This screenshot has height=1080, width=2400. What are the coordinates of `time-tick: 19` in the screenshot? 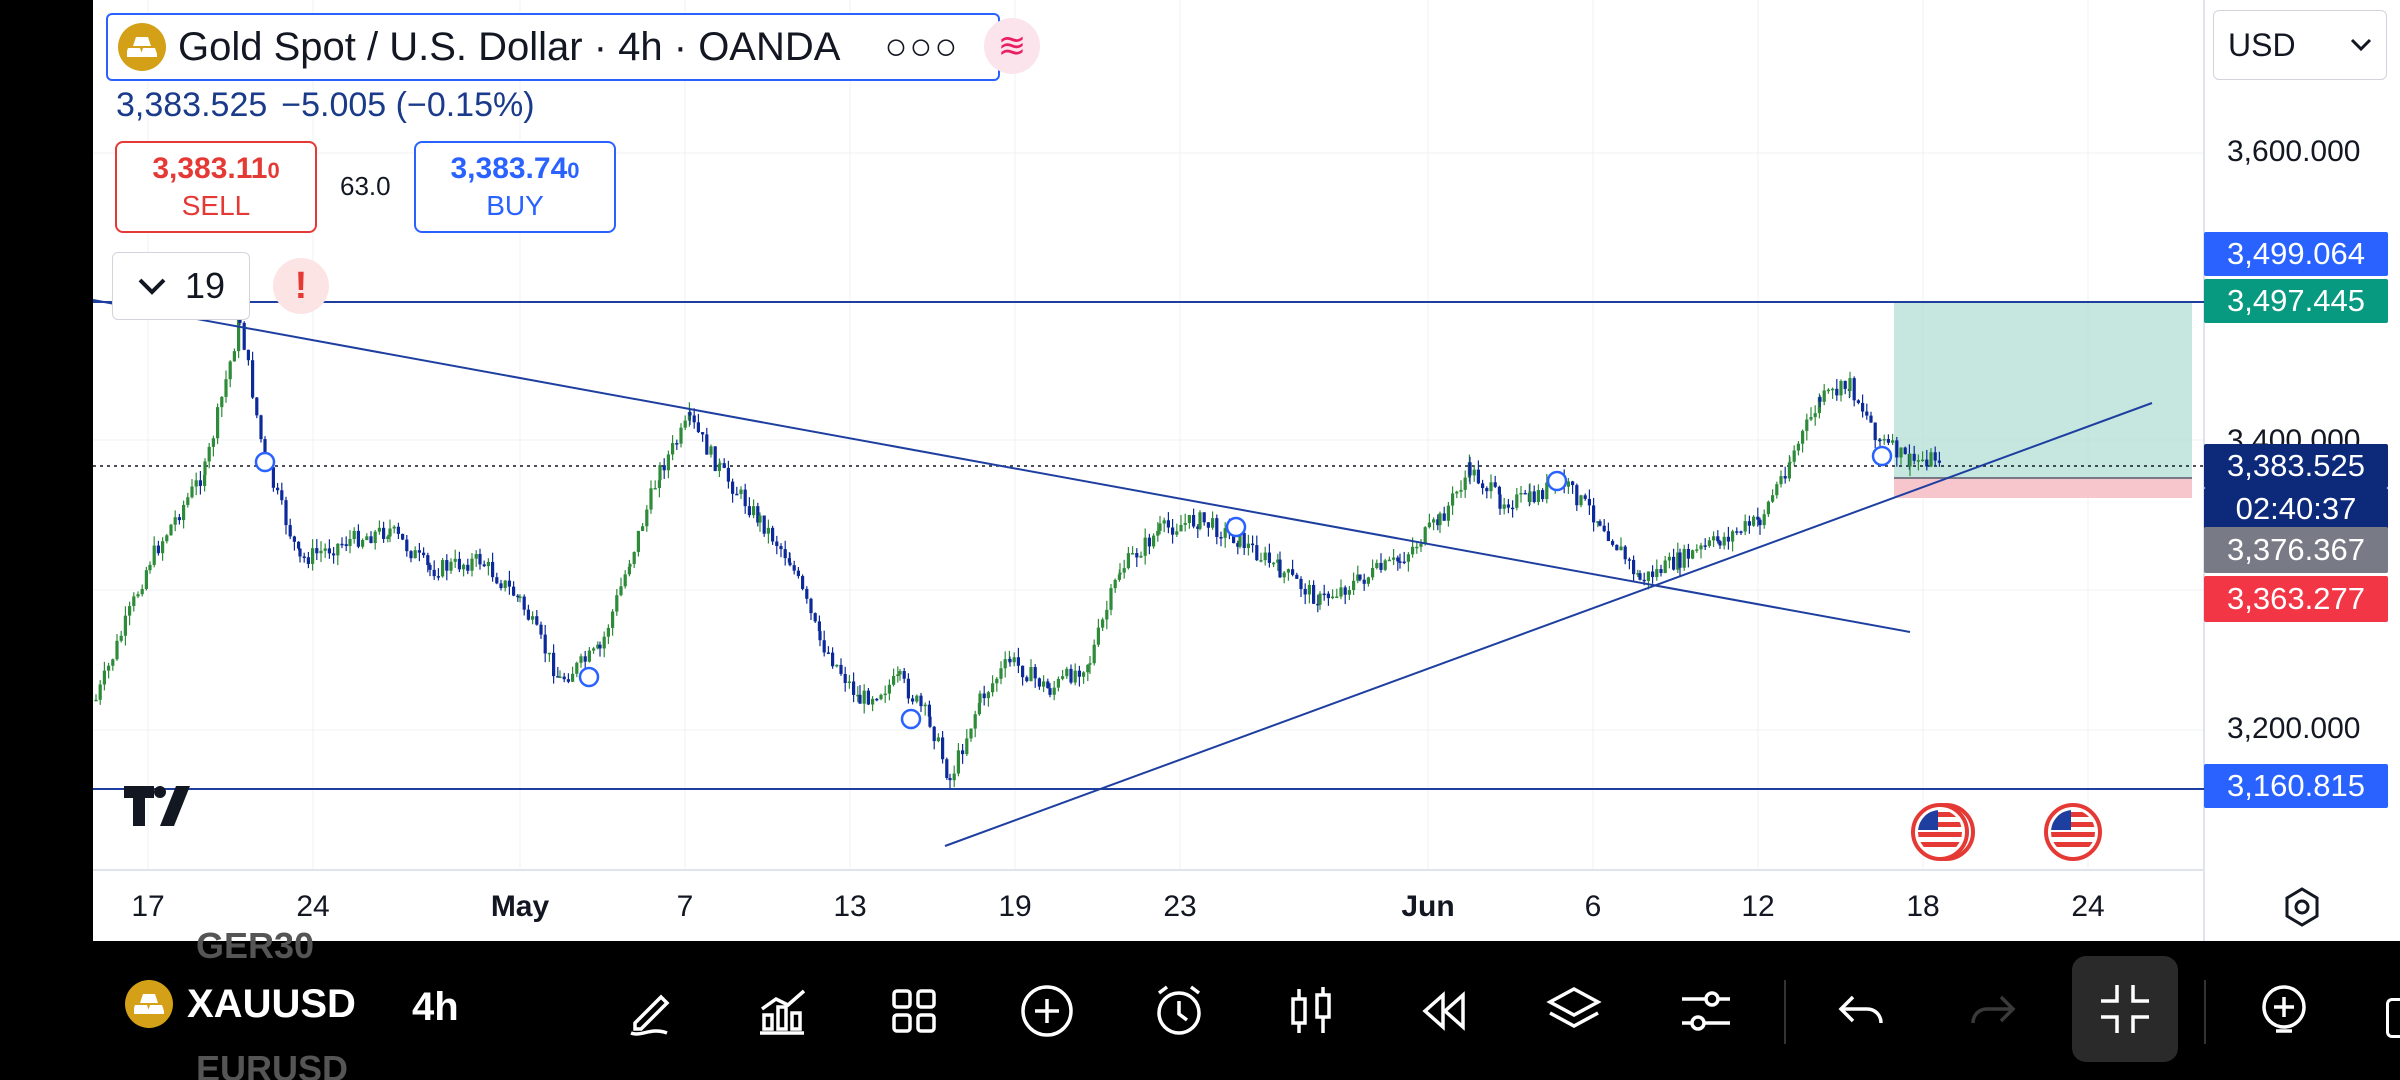 It's located at (1015, 906).